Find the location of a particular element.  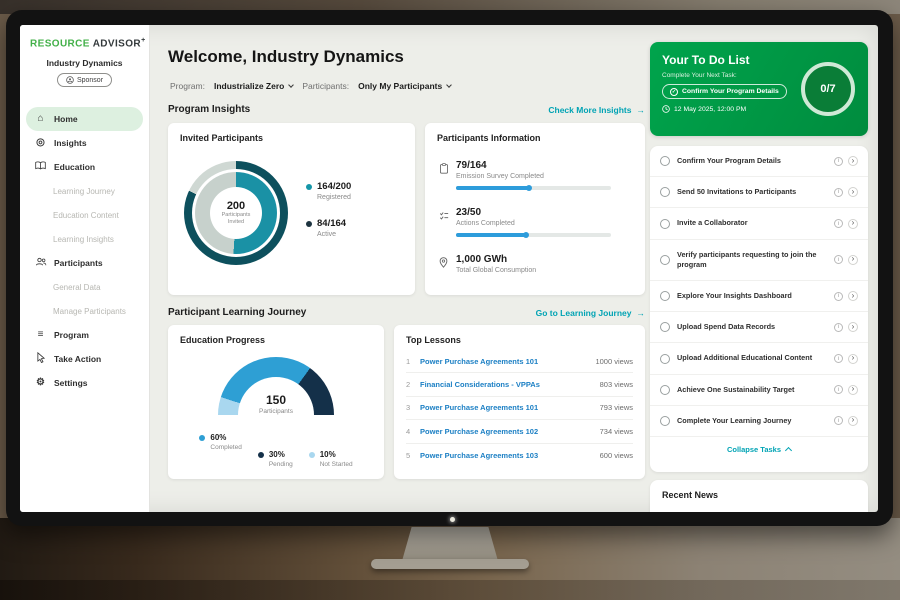

lesson-link: Financial Considerations - VPPAs is located at coordinates (480, 385).